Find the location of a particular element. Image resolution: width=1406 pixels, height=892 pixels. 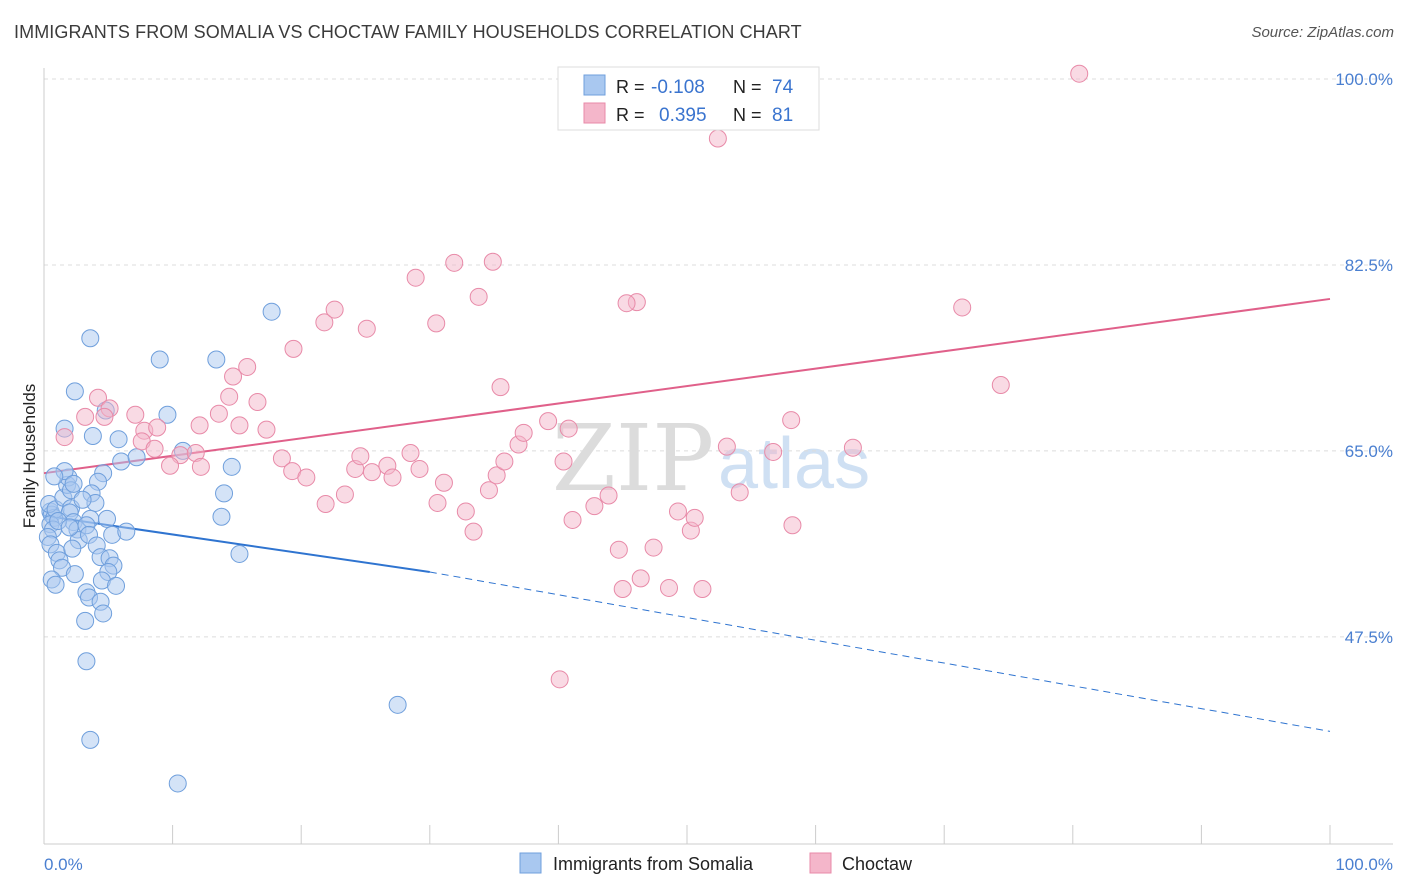

stats-legend-r-somalia: -0.108 is located at coordinates (678, 87).